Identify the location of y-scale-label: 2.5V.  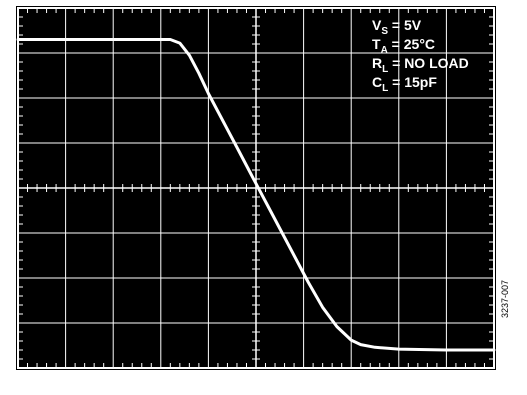
(450, 376).